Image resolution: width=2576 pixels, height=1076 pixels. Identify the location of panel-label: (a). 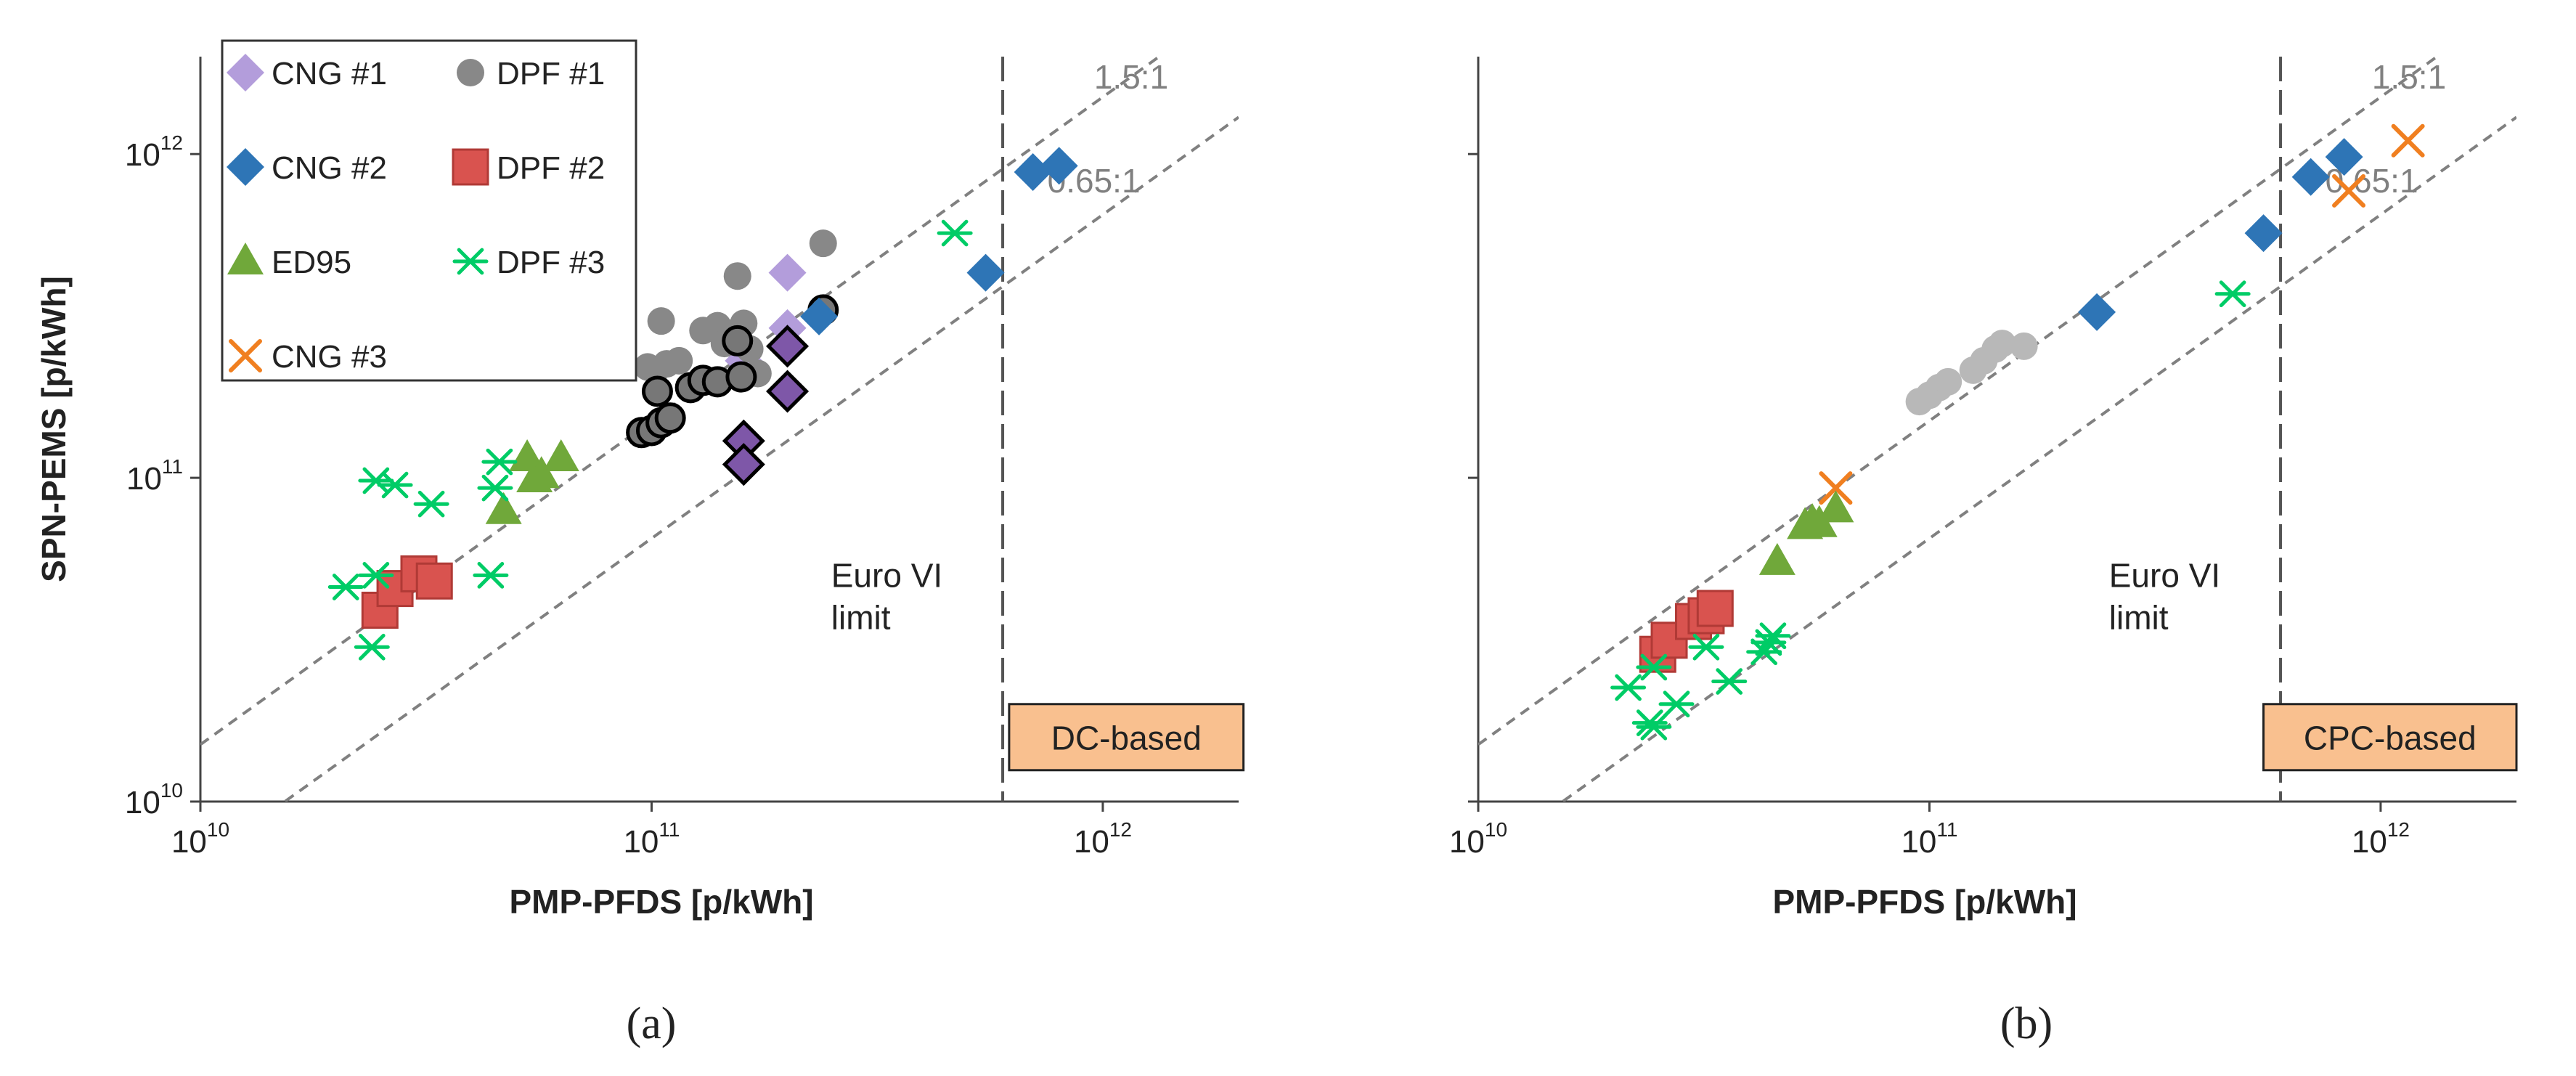
(652, 1023).